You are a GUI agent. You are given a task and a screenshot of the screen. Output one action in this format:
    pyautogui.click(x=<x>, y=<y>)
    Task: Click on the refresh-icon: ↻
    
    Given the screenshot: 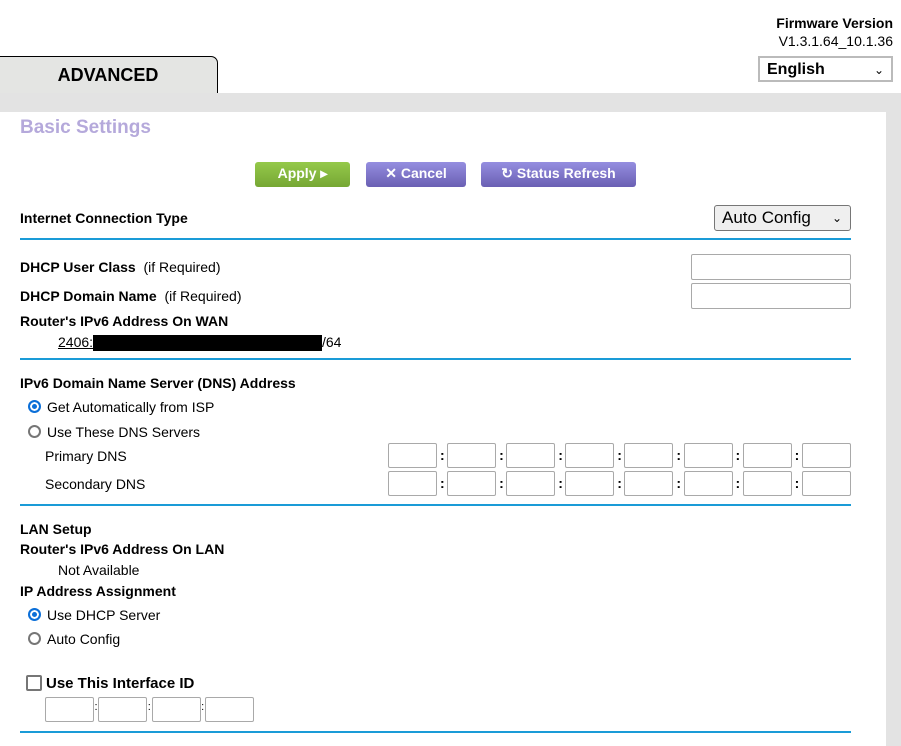 What is the action you would take?
    pyautogui.click(x=507, y=173)
    